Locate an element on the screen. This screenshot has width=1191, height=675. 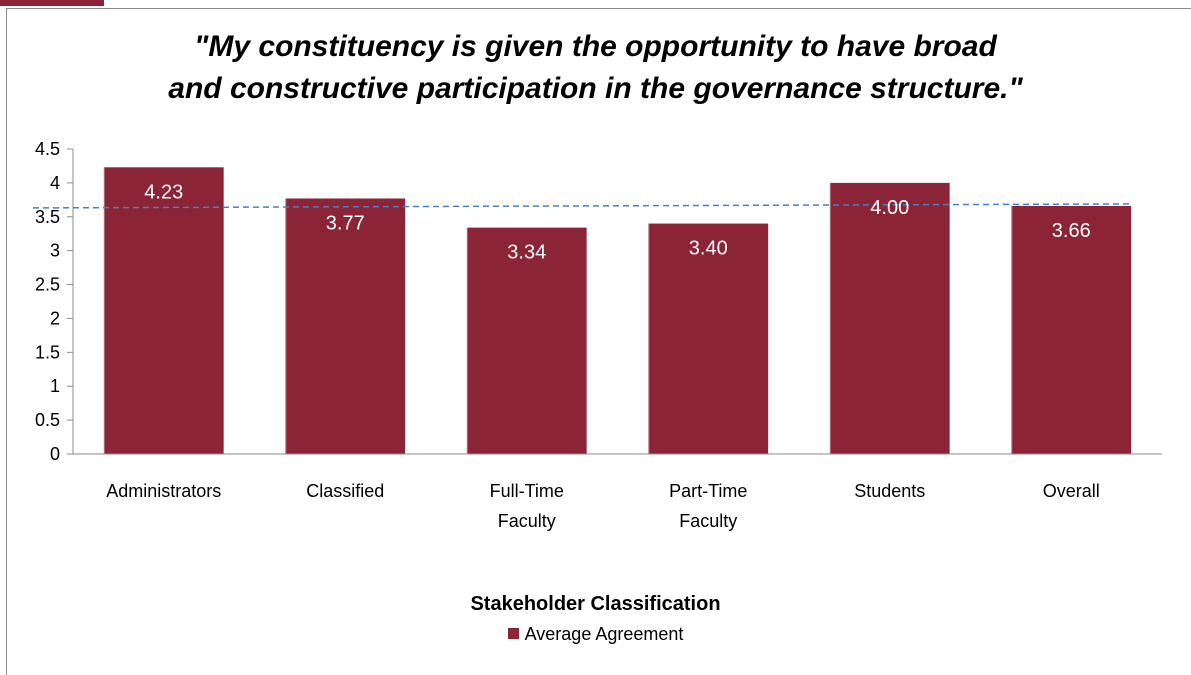
x-category-label: Classified is located at coordinates (345, 491).